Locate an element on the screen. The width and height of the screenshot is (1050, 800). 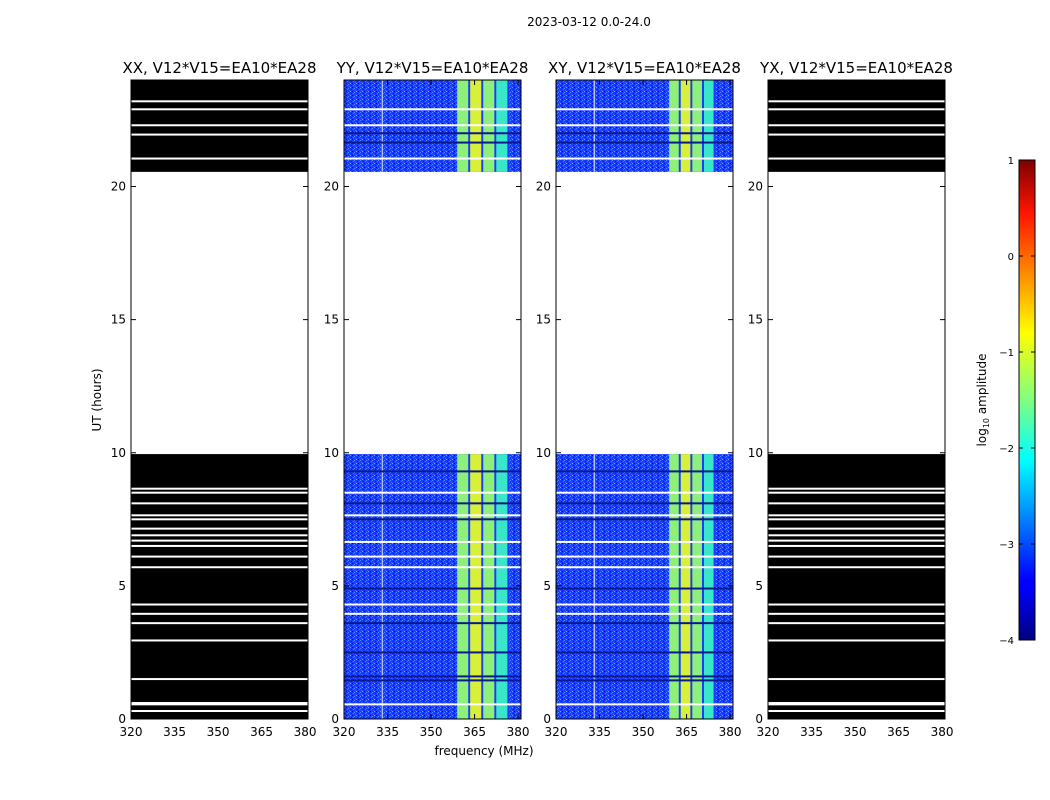
colorbar-ticks: 1 0 −1 −2 −3 −4 is located at coordinates (1017, 401).